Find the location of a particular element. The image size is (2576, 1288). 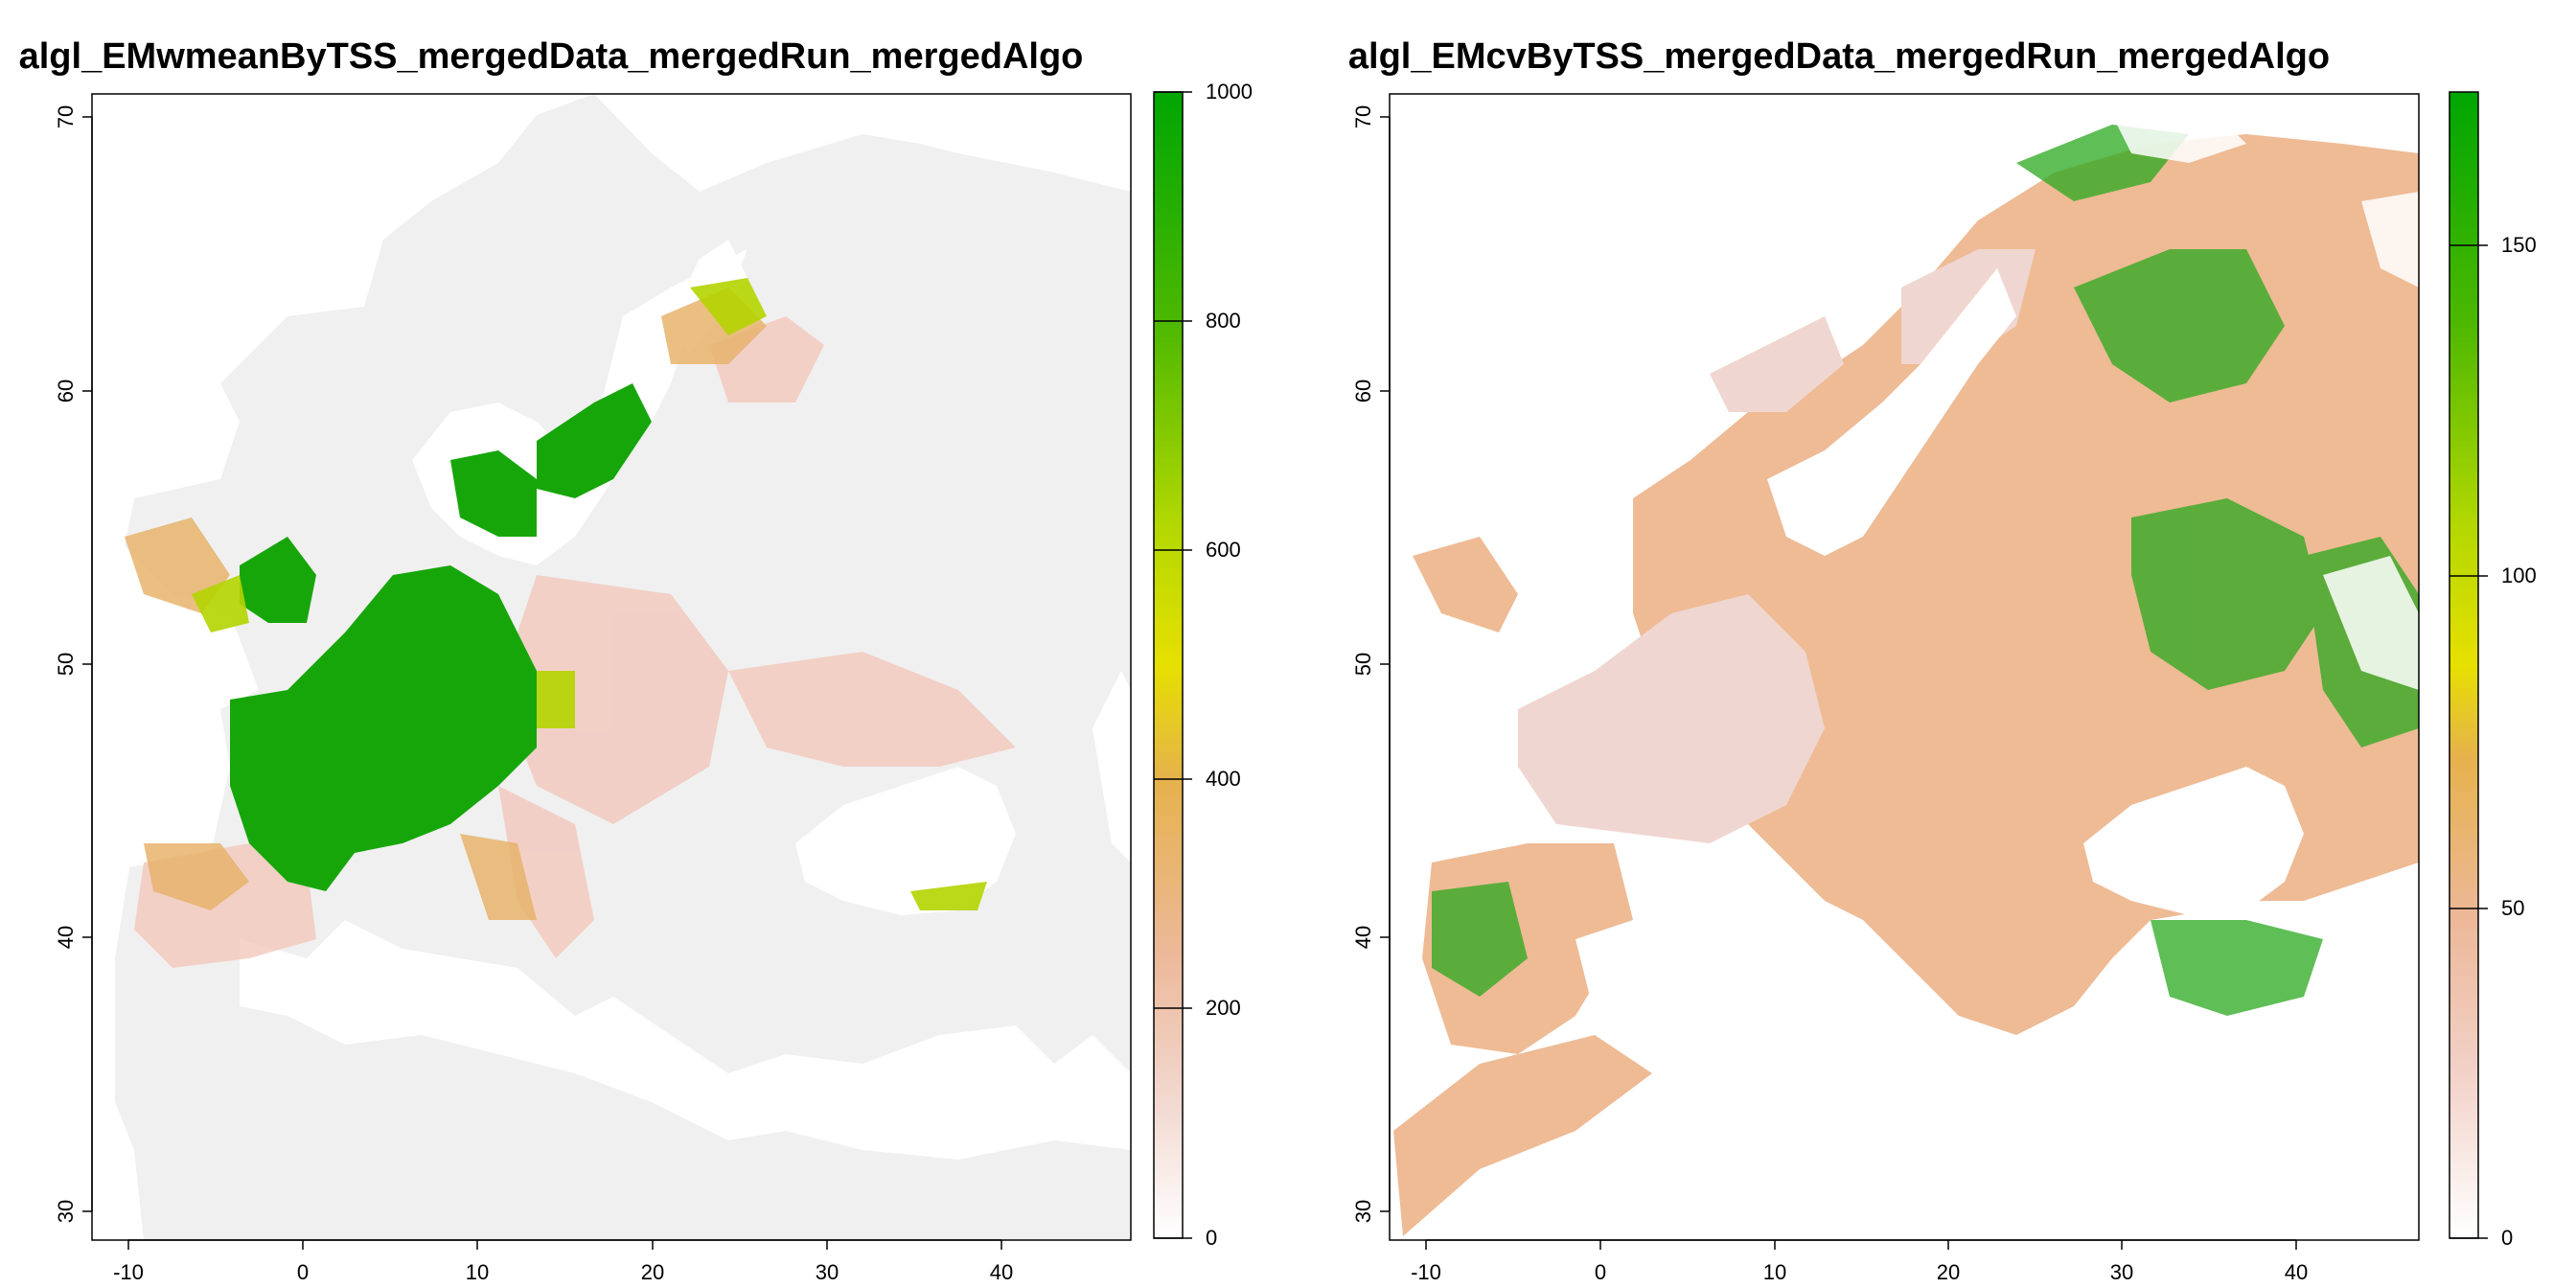

legend-labels: 0 50 100 150 is located at coordinates (2519, 741).